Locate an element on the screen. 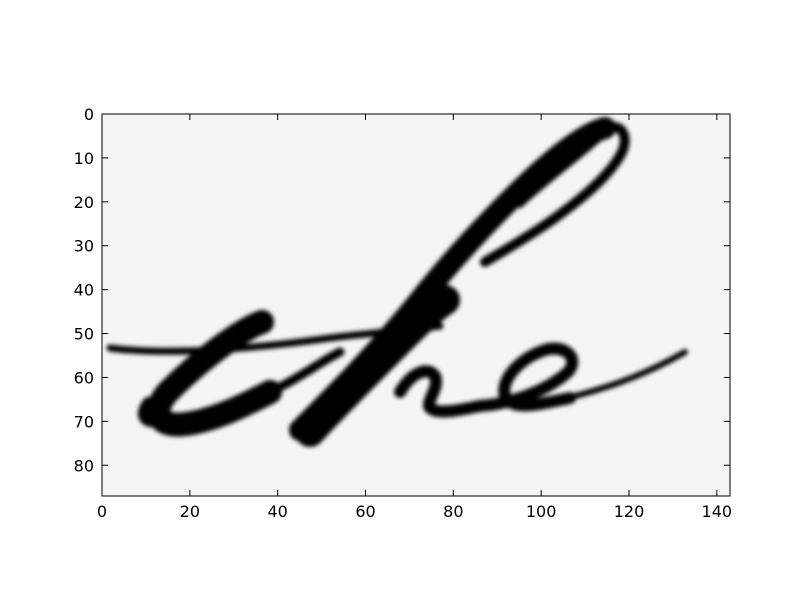 The height and width of the screenshot is (616, 812). x-tick-label: 20 is located at coordinates (190, 511).